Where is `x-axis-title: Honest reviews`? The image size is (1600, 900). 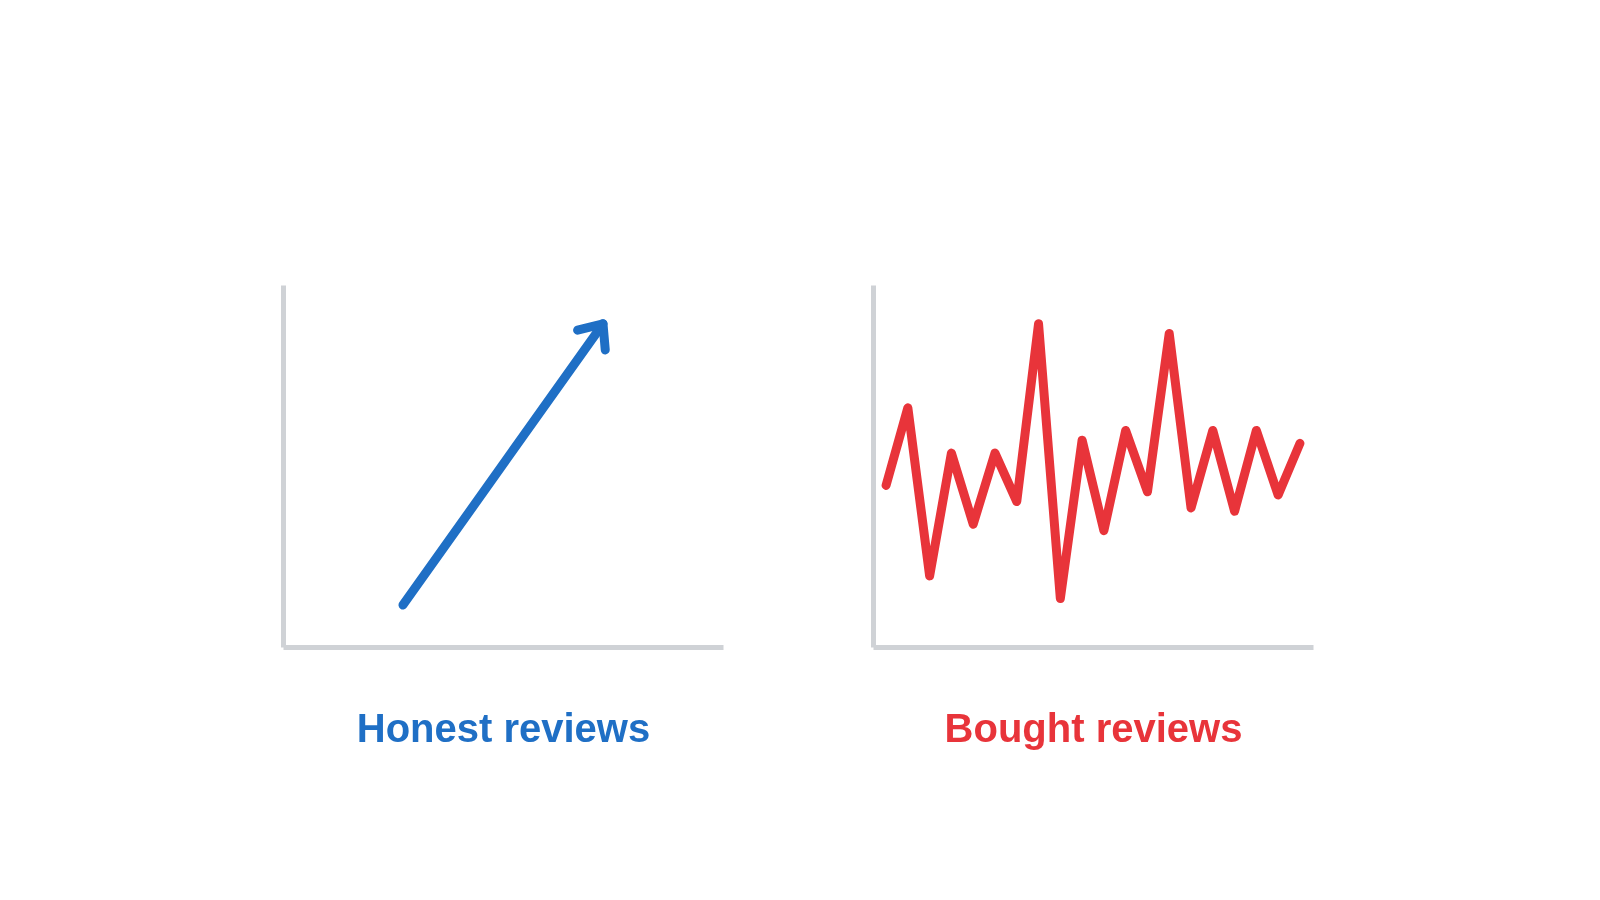 x-axis-title: Honest reviews is located at coordinates (503, 727).